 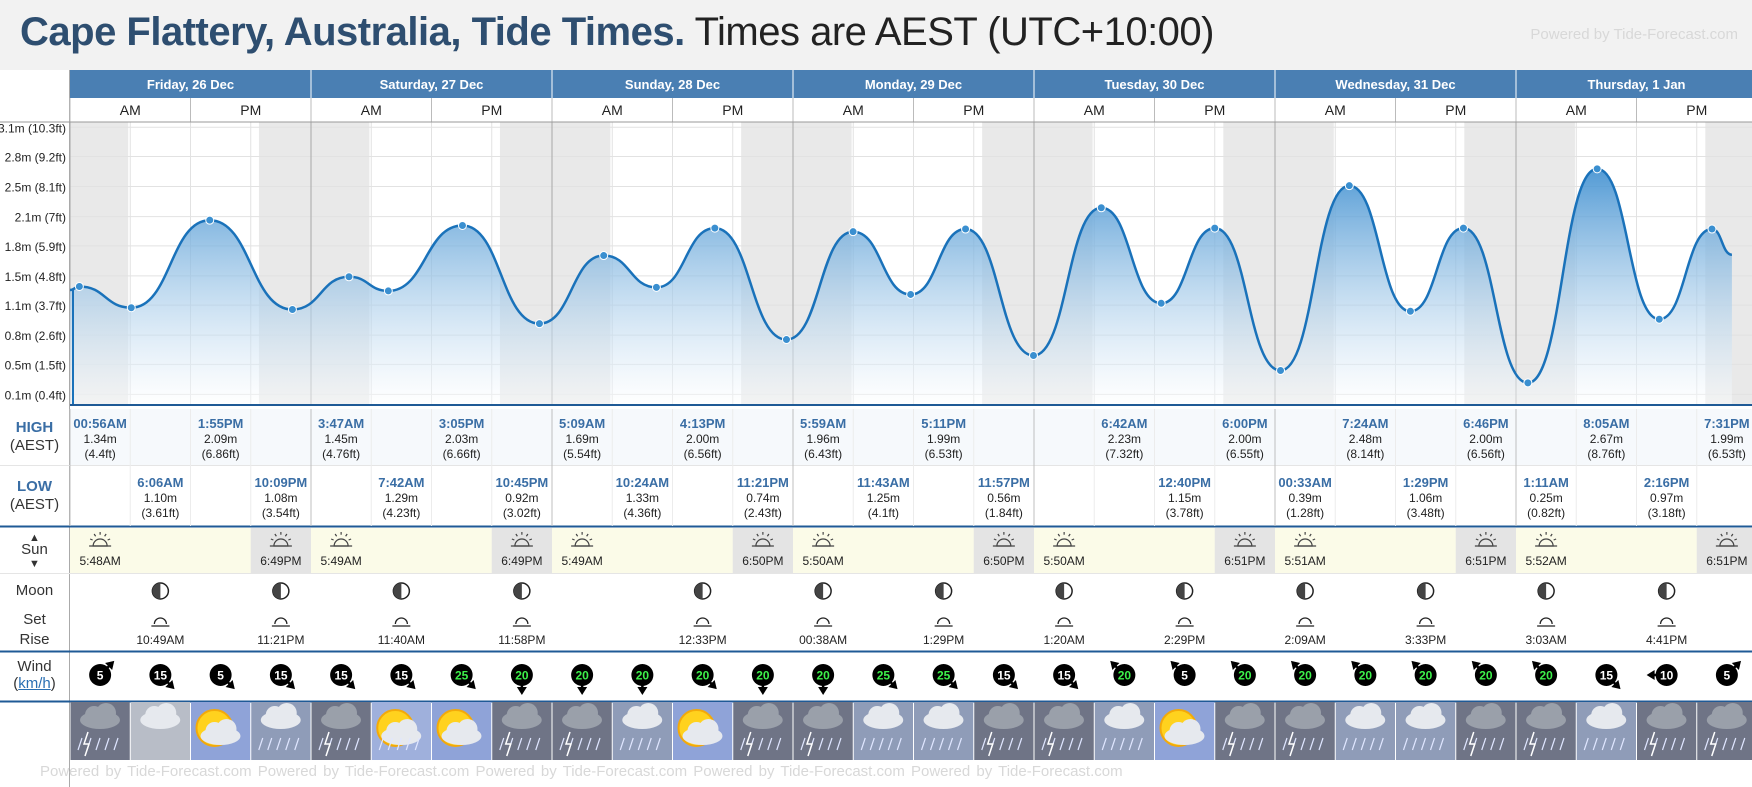 I want to click on moonrise-time: 3:03AM, so click(x=1545, y=640).